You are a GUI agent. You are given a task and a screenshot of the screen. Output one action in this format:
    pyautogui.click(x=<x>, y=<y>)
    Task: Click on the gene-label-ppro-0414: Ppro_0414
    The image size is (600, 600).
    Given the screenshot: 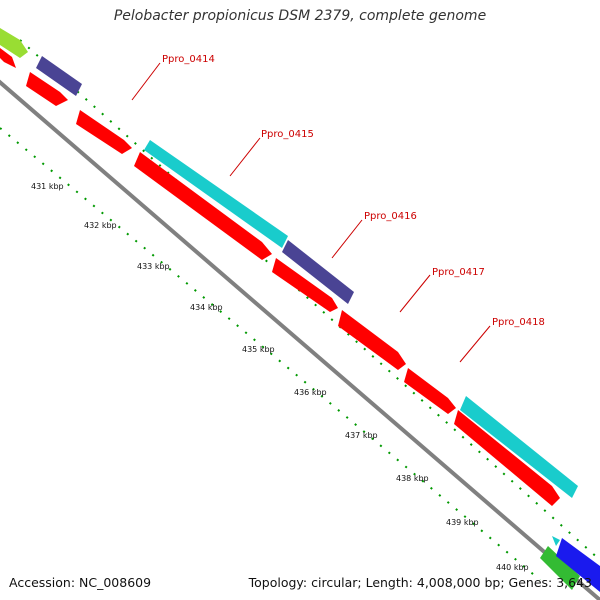 What is the action you would take?
    pyautogui.click(x=188, y=59)
    